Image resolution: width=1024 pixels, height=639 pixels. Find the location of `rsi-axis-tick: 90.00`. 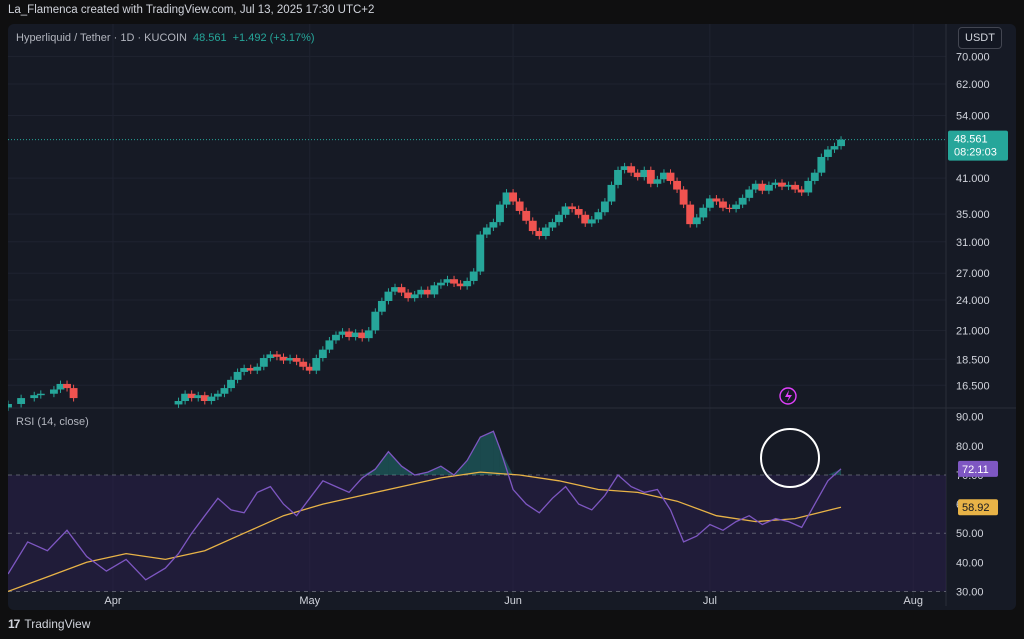

rsi-axis-tick: 90.00 is located at coordinates (970, 418).